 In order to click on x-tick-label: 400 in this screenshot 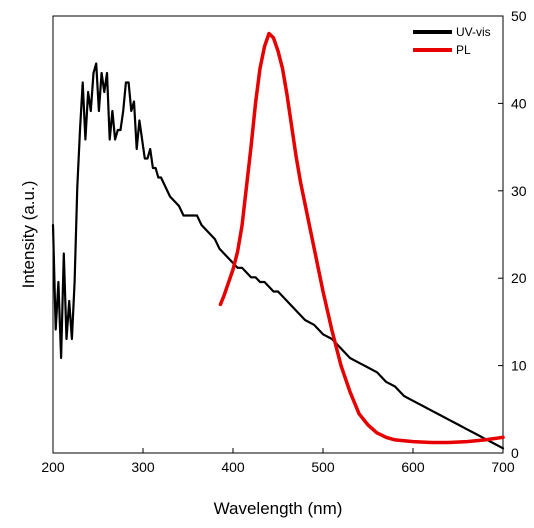, I will do `click(233, 467)`.